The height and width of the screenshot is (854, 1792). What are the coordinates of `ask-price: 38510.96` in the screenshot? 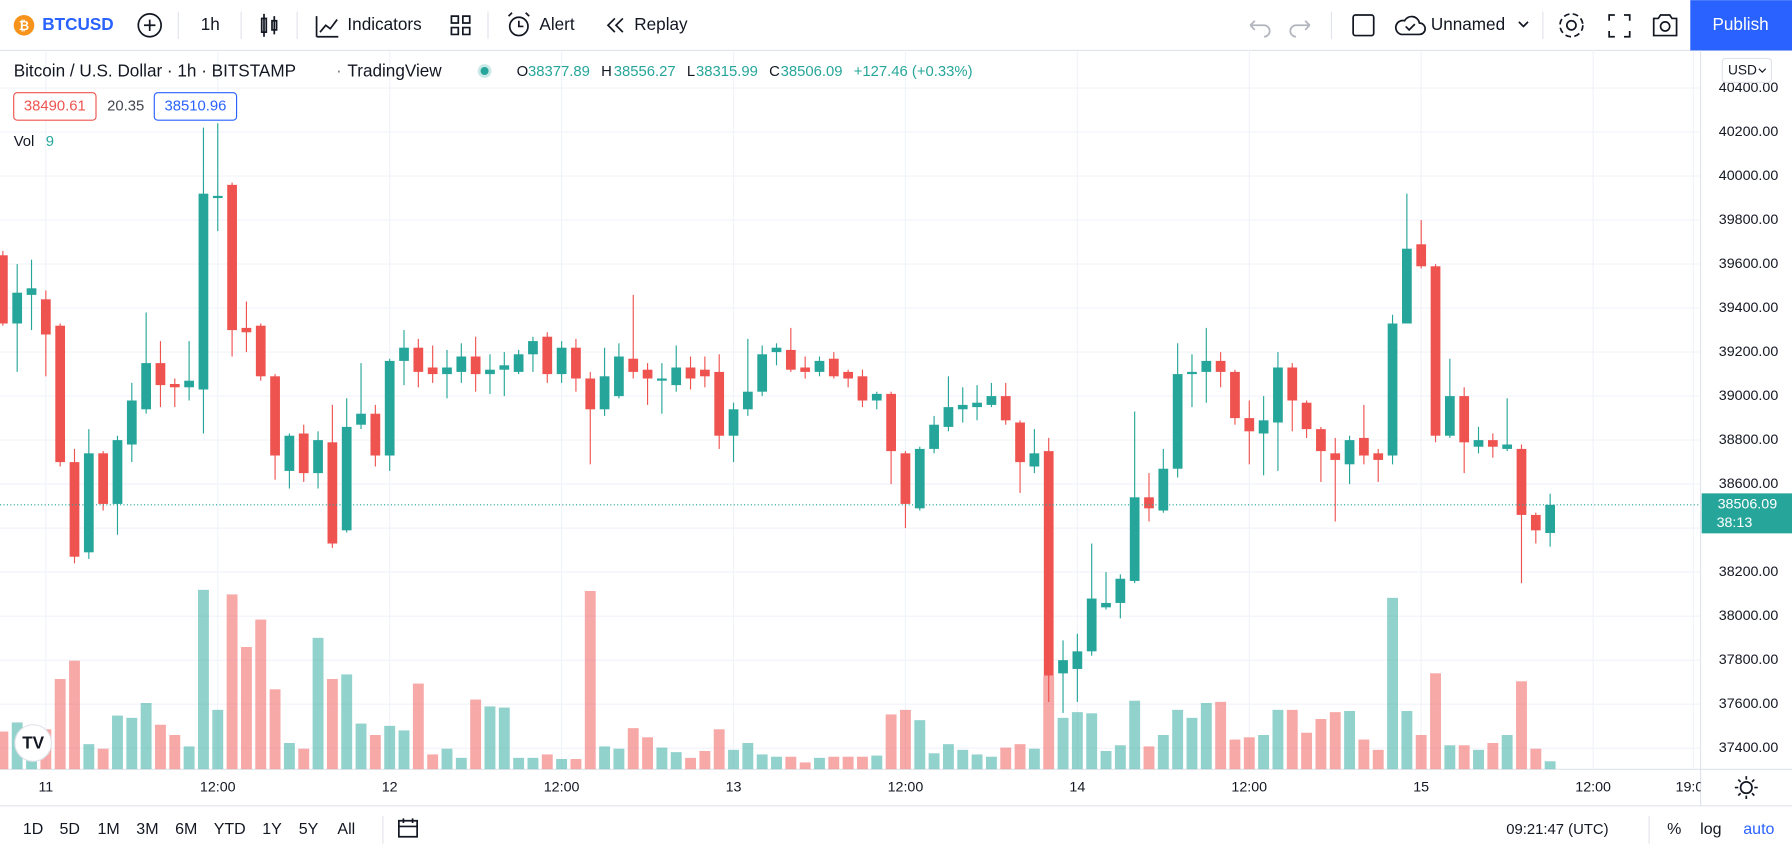 It's located at (195, 106).